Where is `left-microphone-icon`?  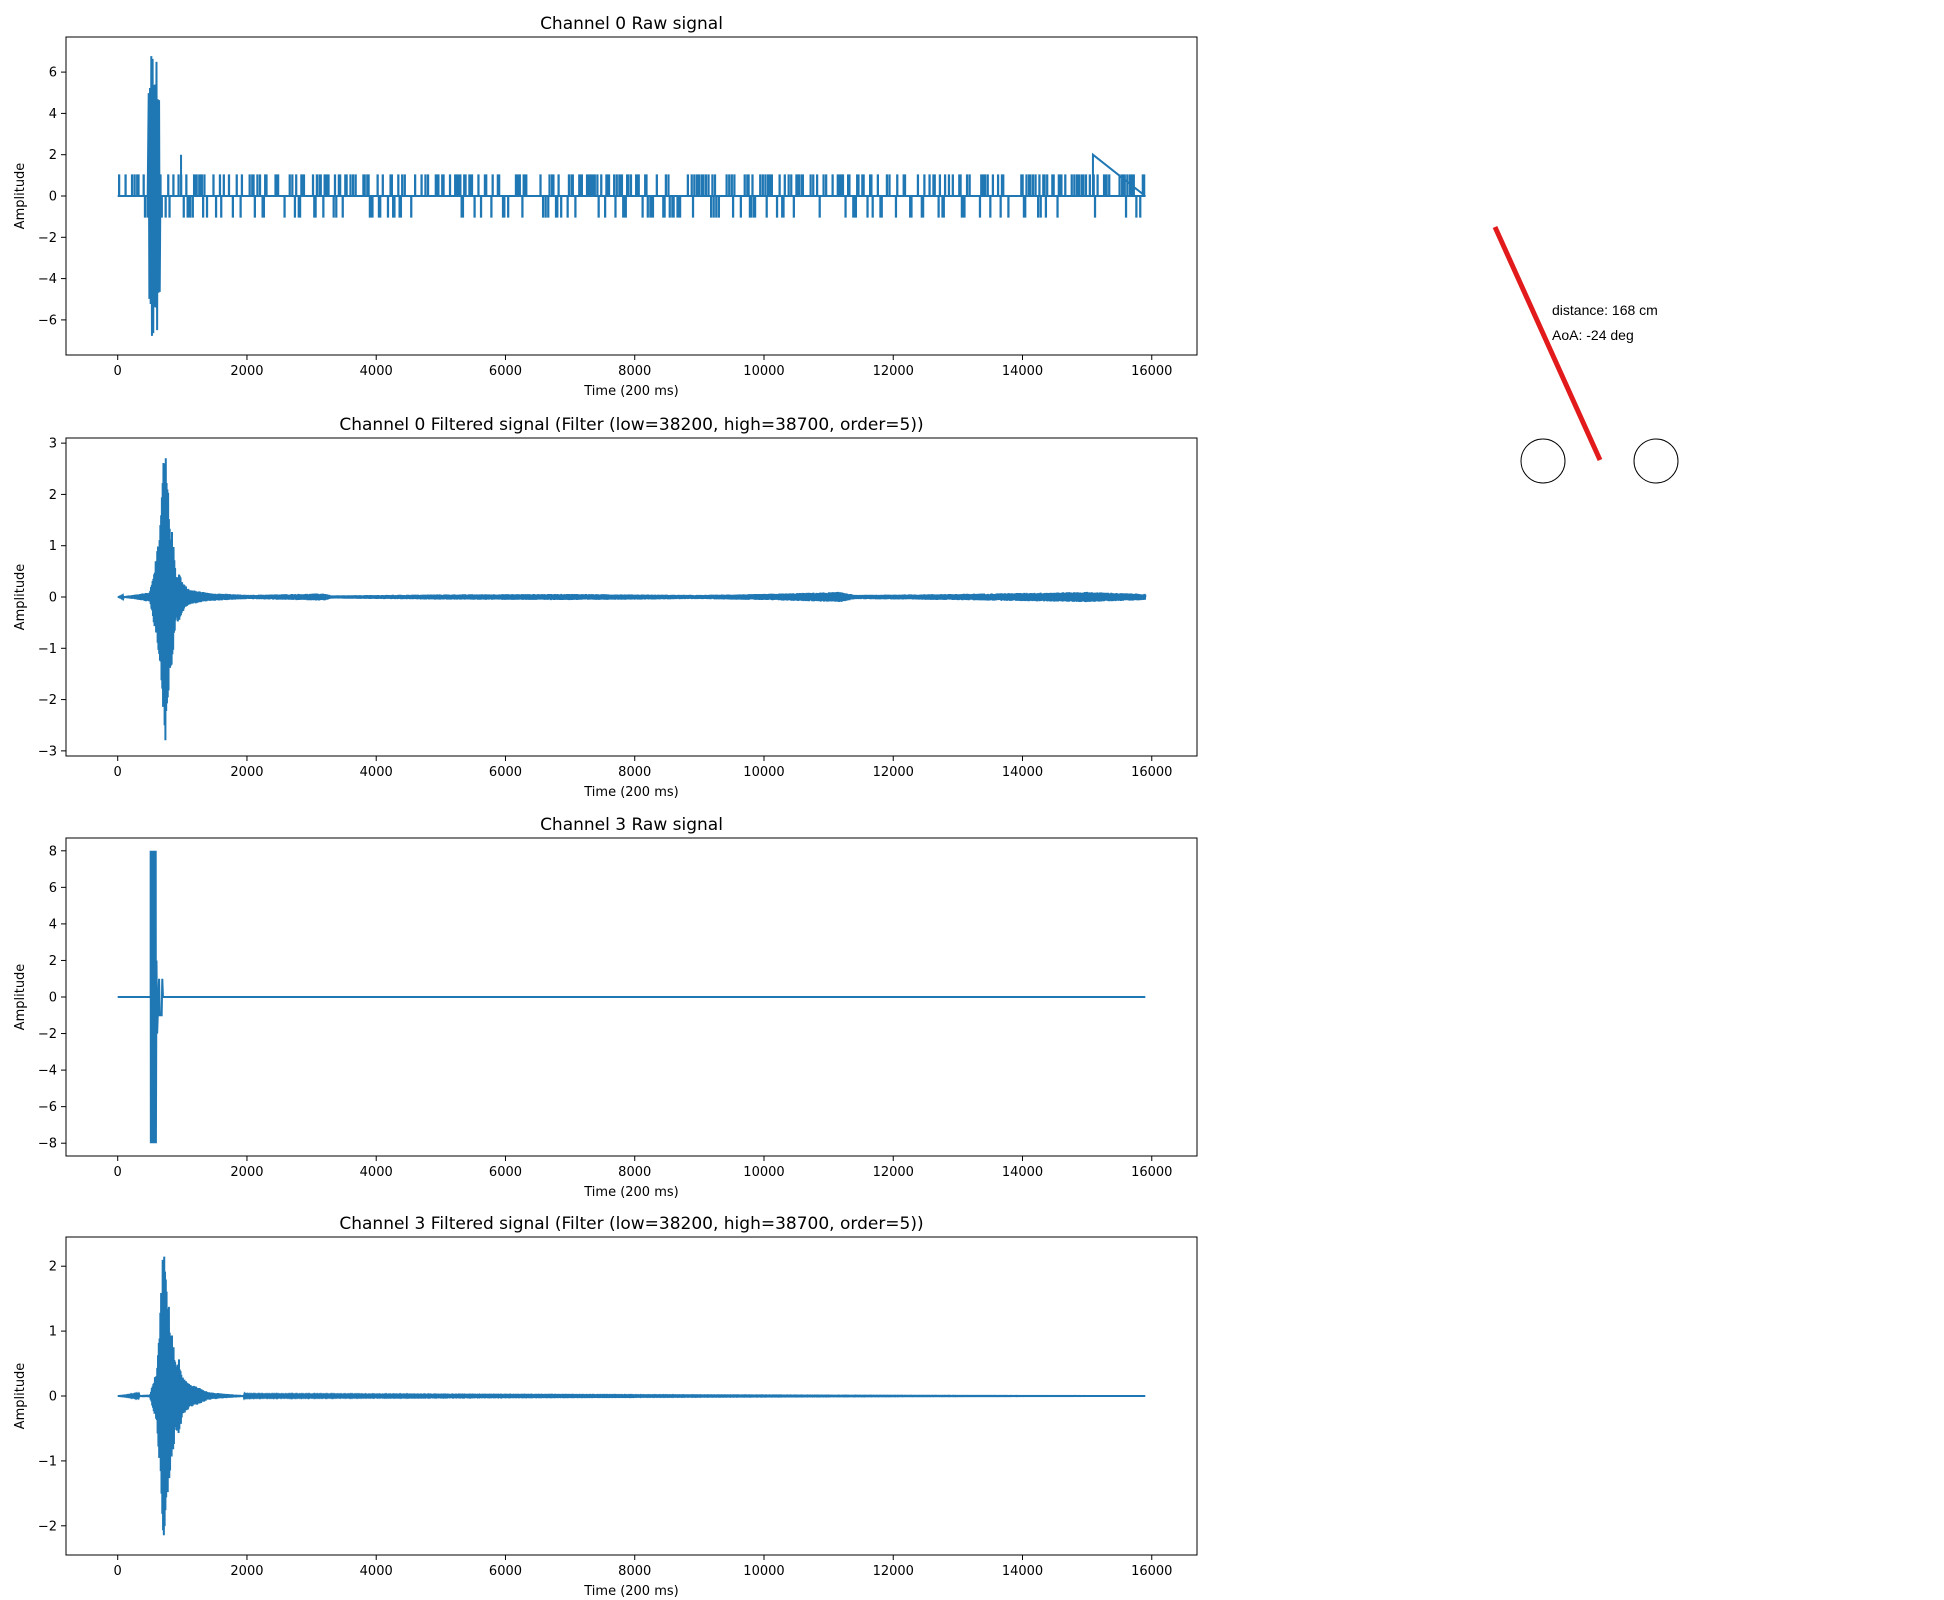
left-microphone-icon is located at coordinates (1543, 461).